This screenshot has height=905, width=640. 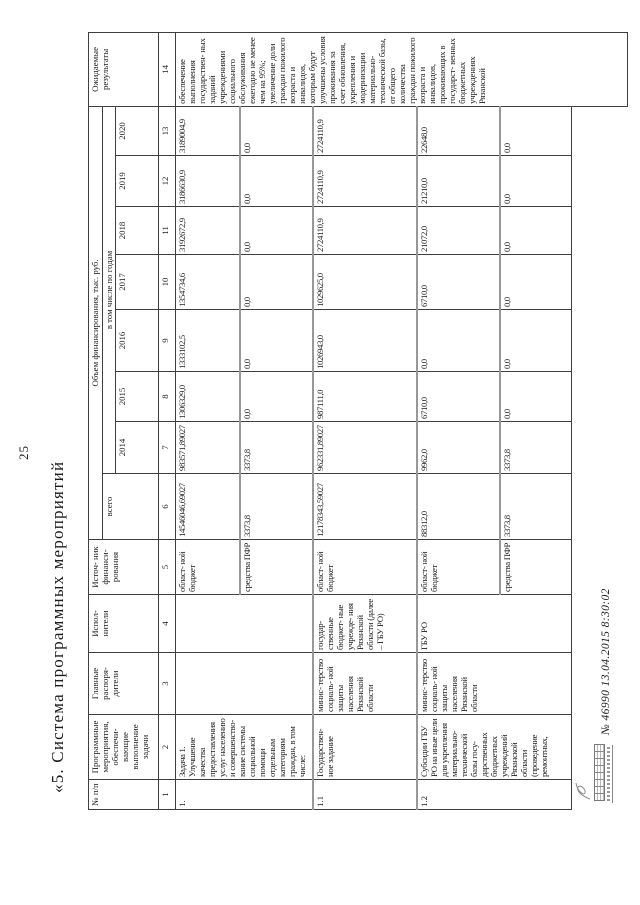 What do you see at coordinates (137, 447) in the screenshot?
I see `header-year-2014: 2014` at bounding box center [137, 447].